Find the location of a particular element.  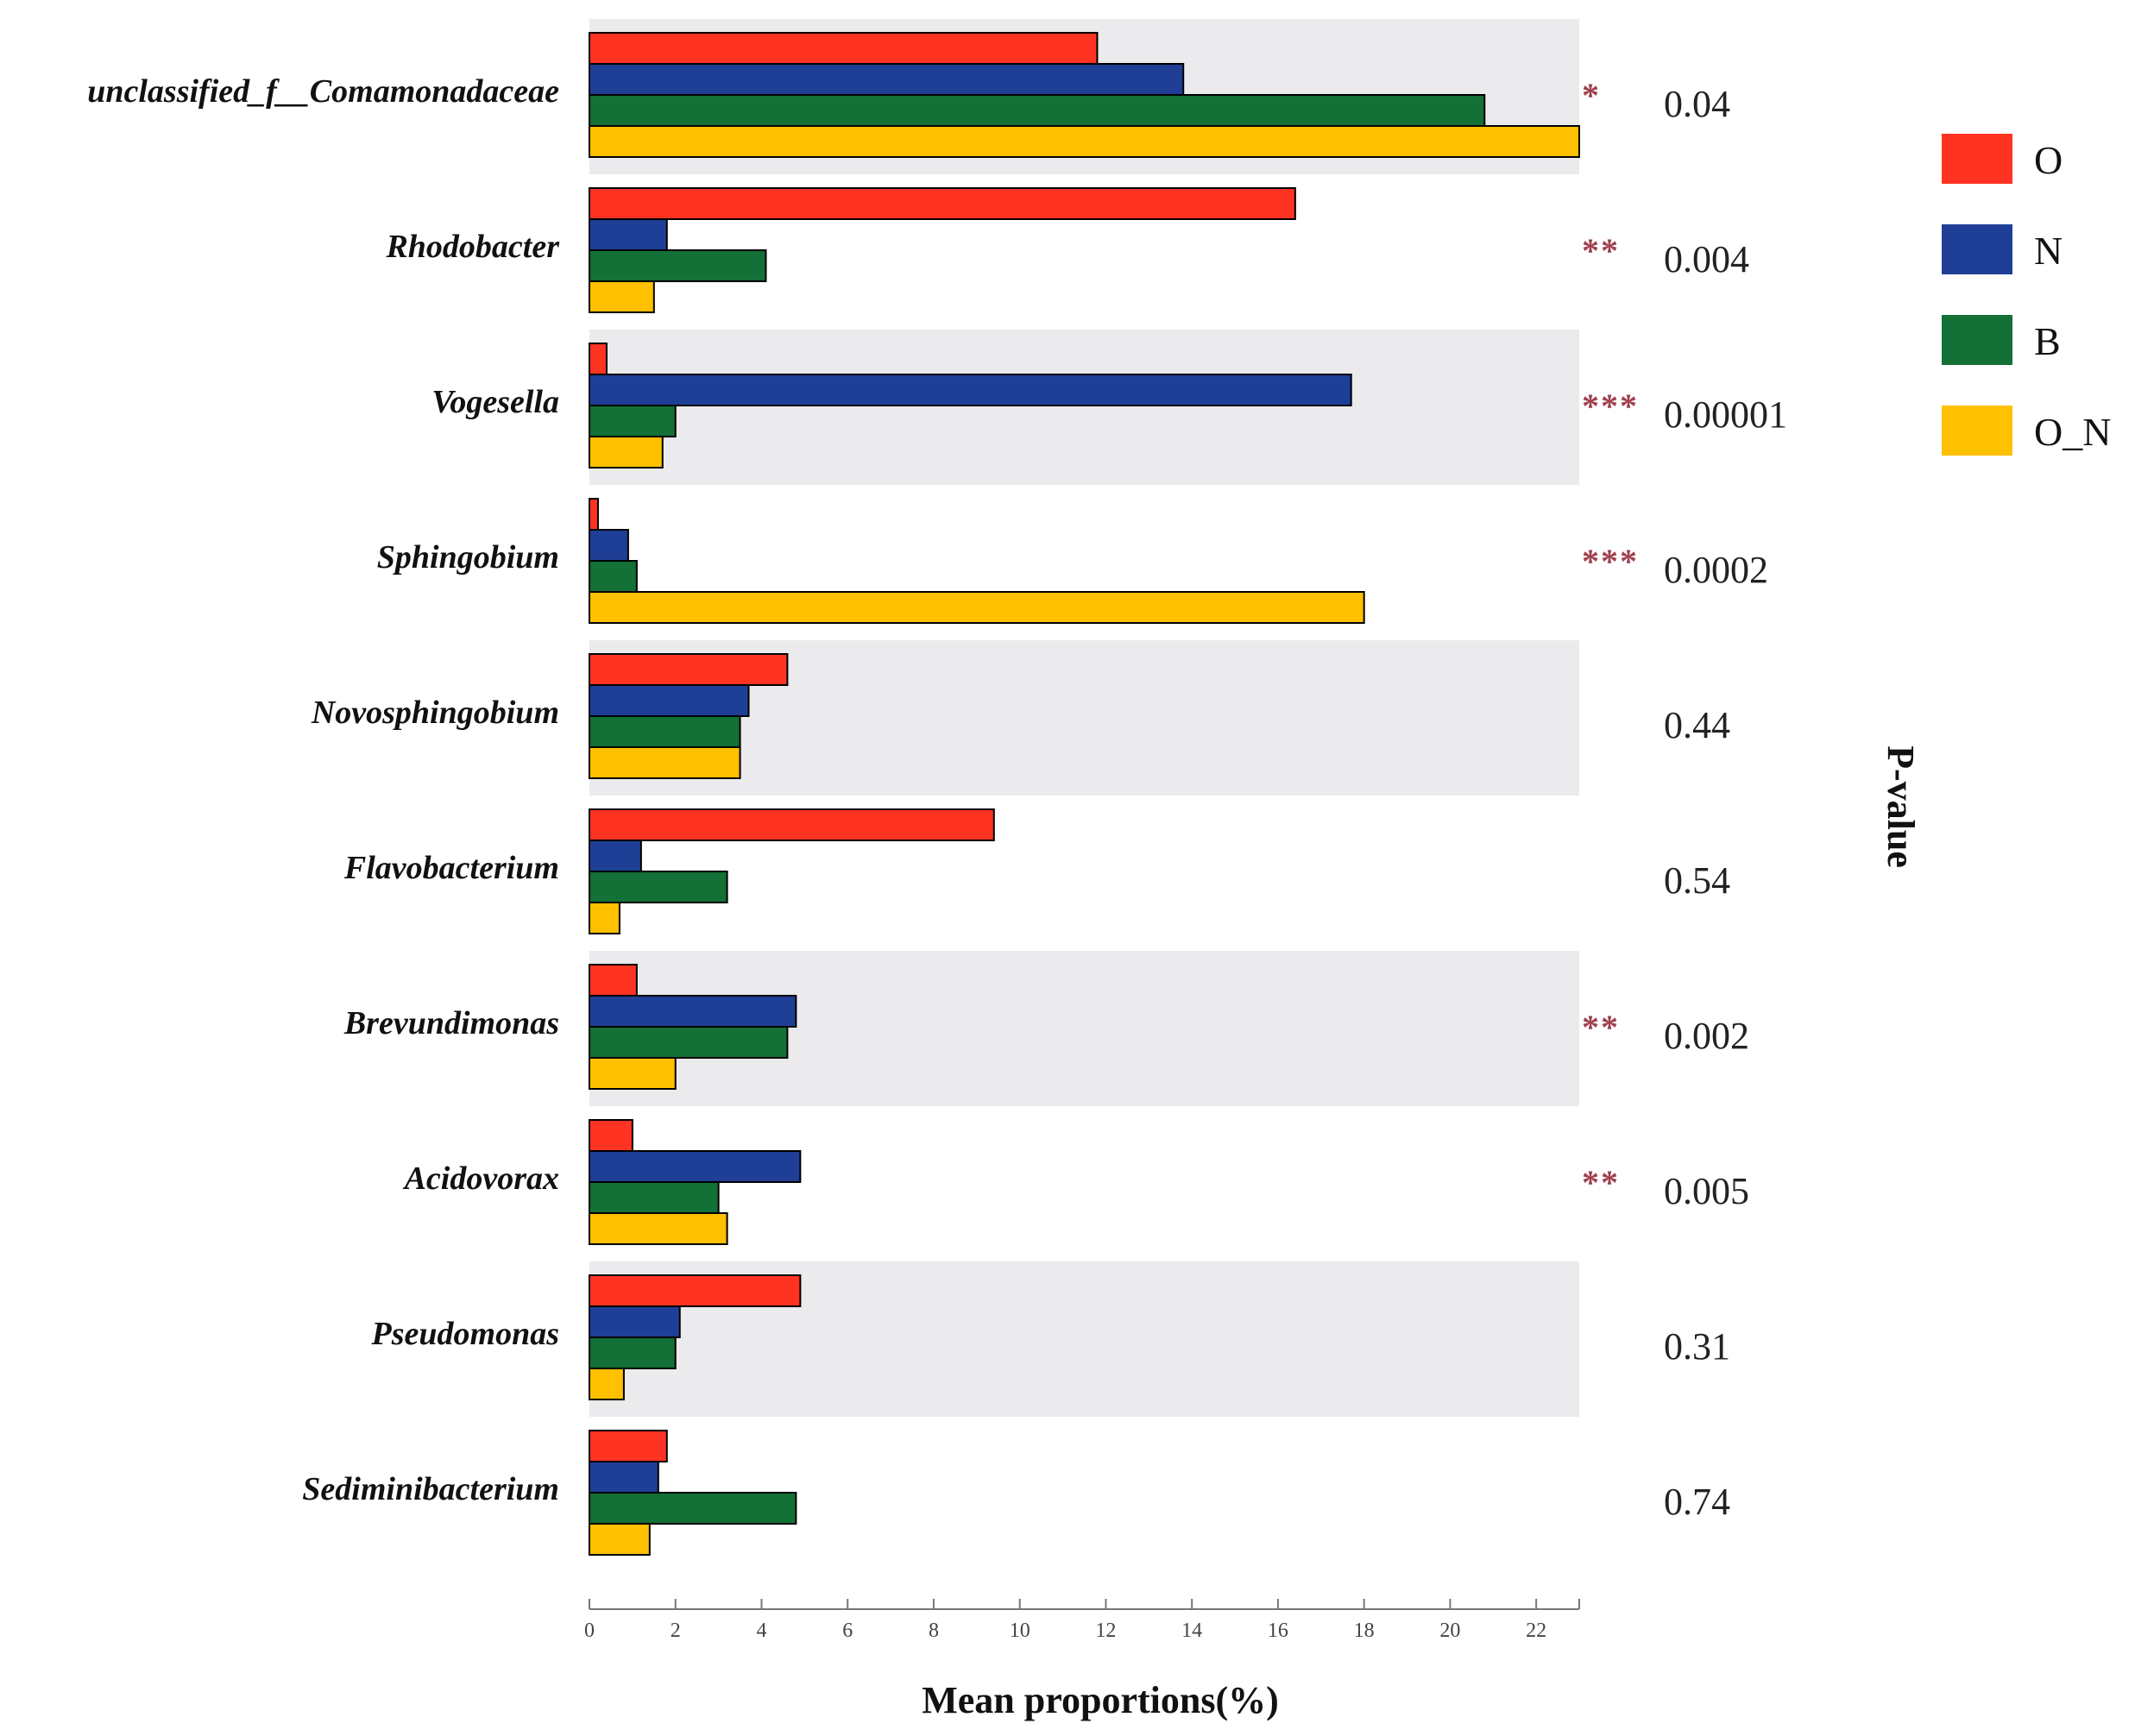

legend-label: O is located at coordinates (2049, 160).